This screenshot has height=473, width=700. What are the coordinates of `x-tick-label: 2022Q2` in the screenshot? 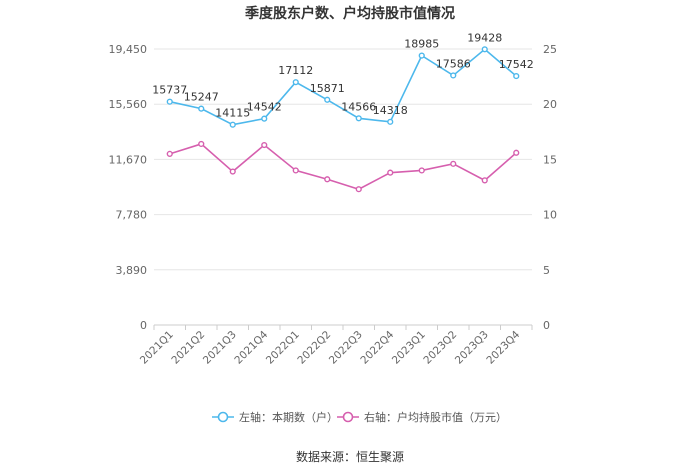 It's located at (314, 348).